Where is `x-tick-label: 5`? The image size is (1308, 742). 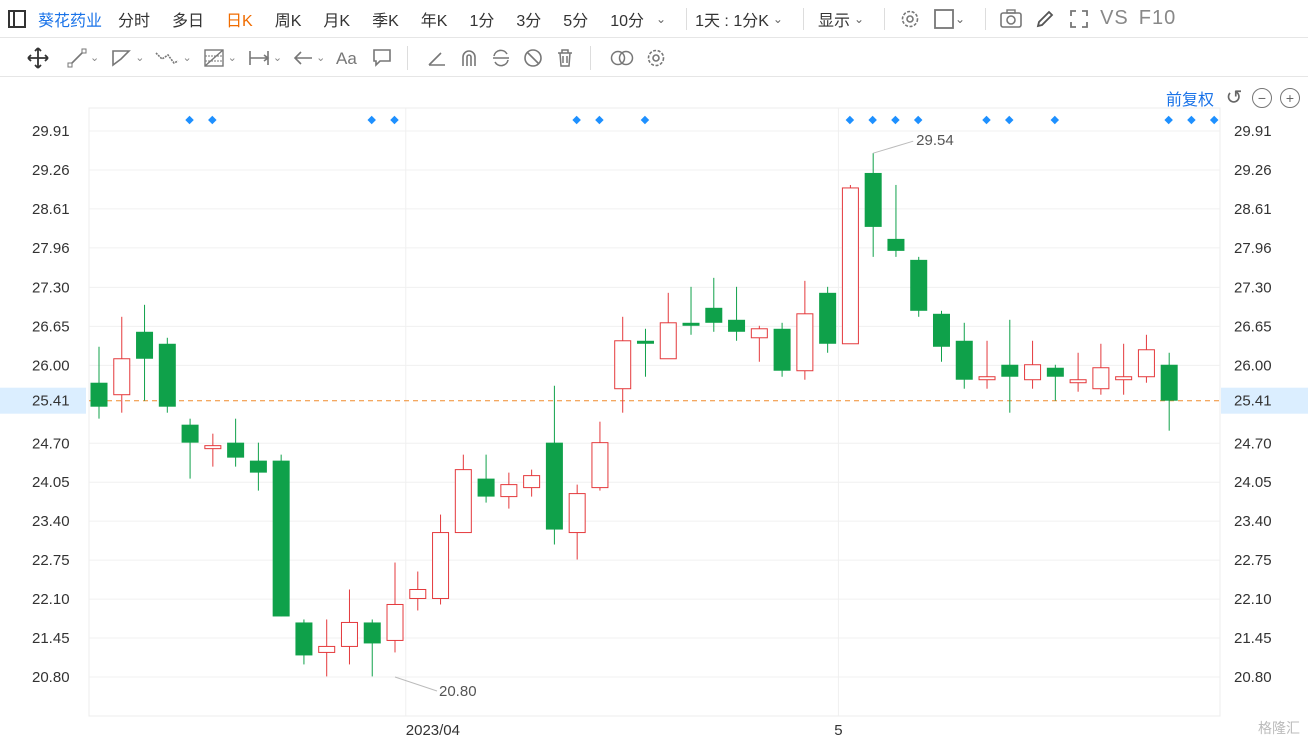 x-tick-label: 5 is located at coordinates (838, 730).